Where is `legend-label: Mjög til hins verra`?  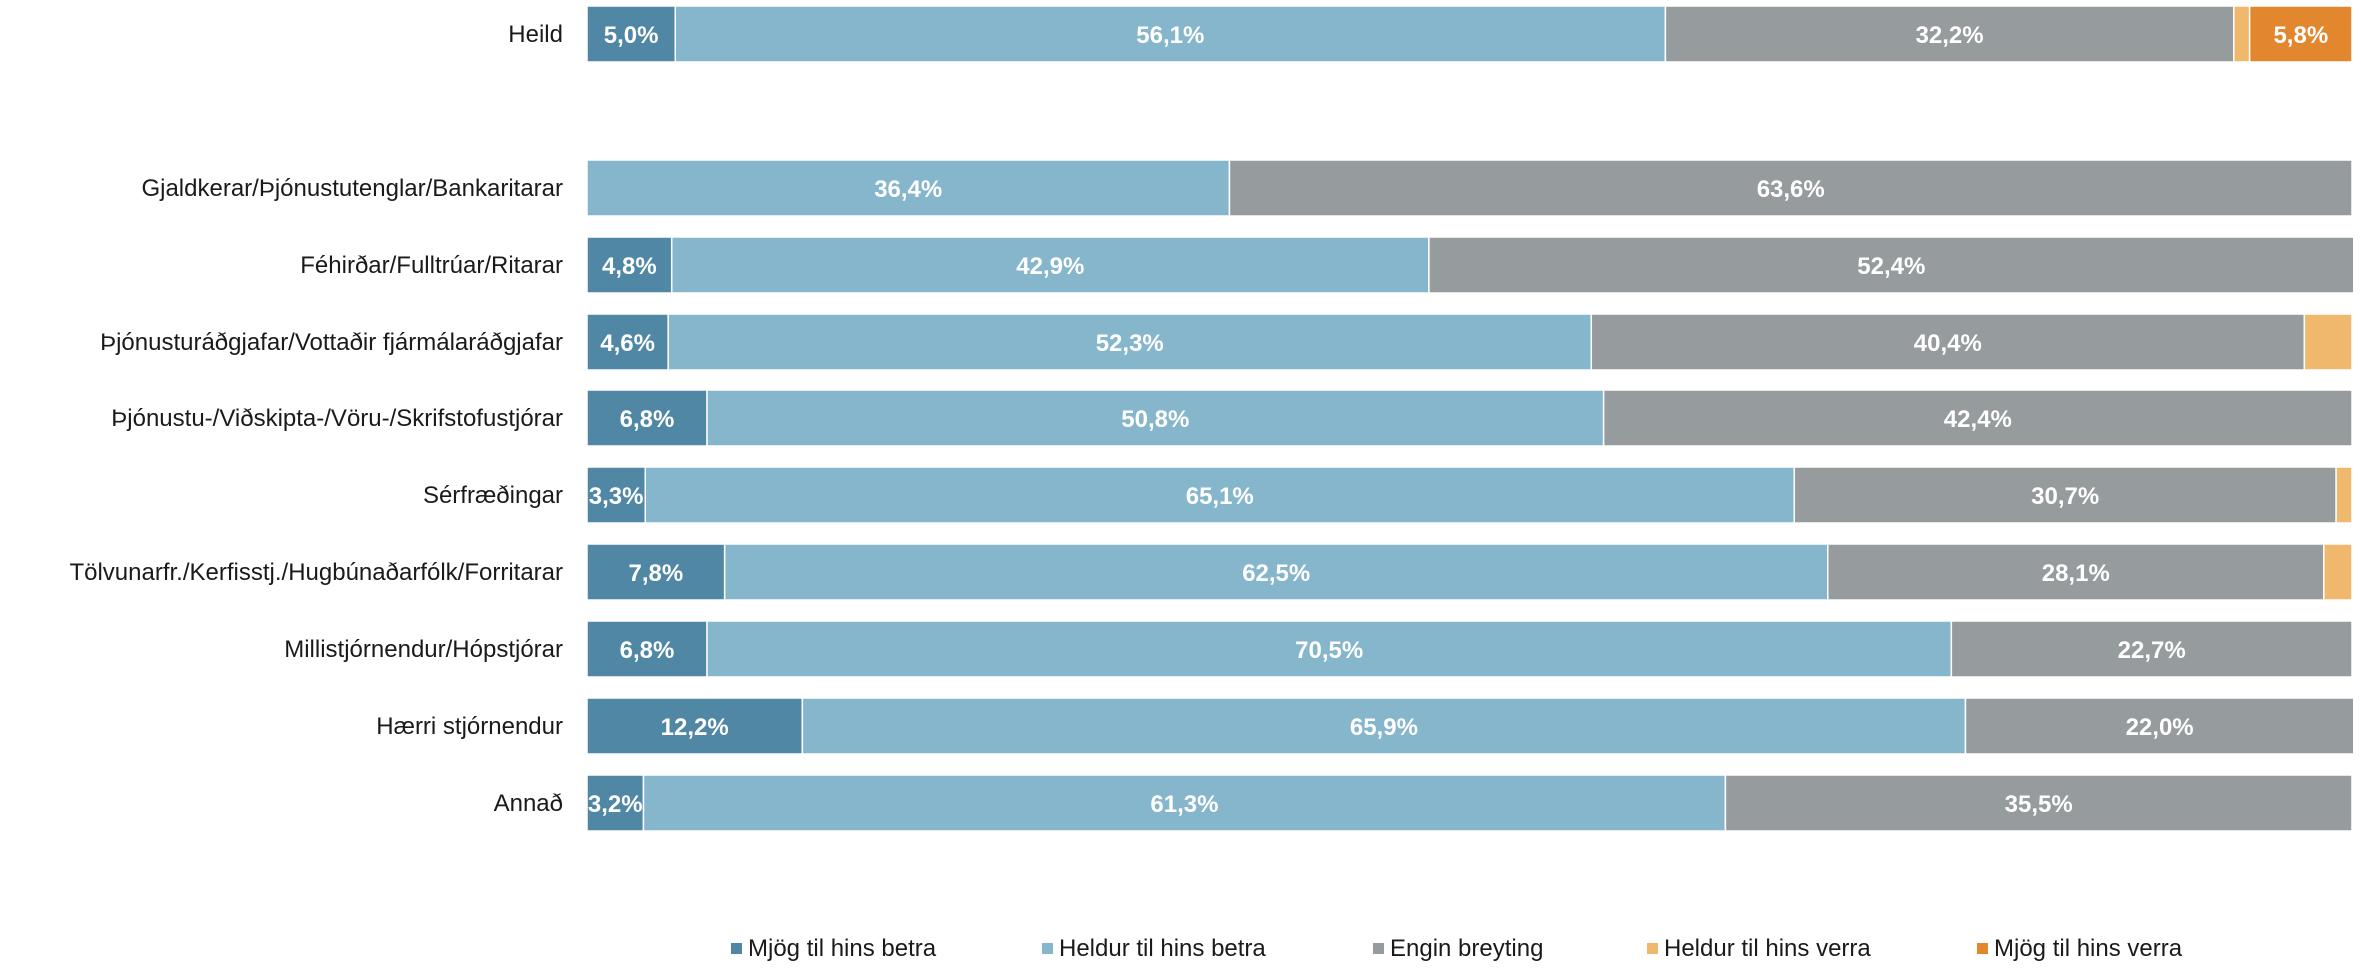
legend-label: Mjög til hins verra is located at coordinates (2088, 948).